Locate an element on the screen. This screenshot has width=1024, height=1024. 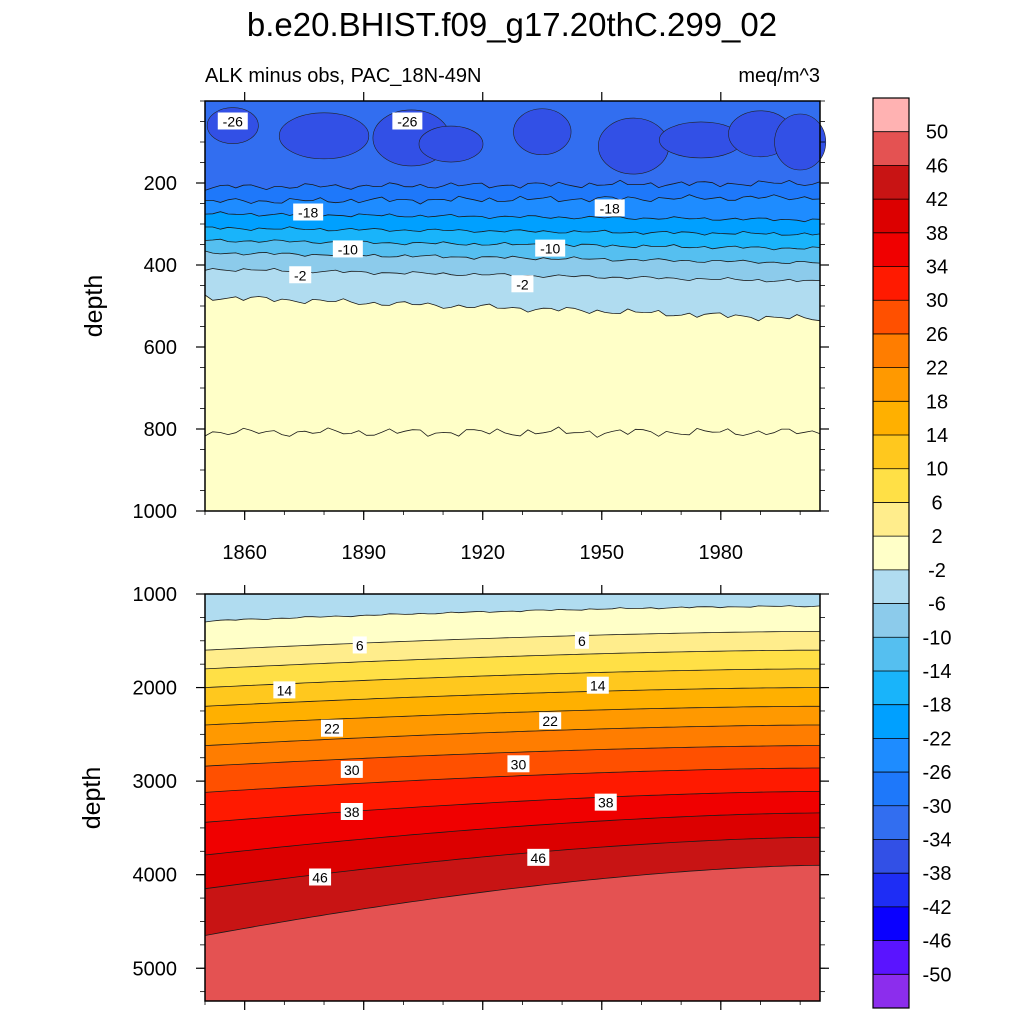
lower-contour-labels: 6 6 14 14 22 22 30 30 38 38 46 46 is located at coordinates (445, 758).